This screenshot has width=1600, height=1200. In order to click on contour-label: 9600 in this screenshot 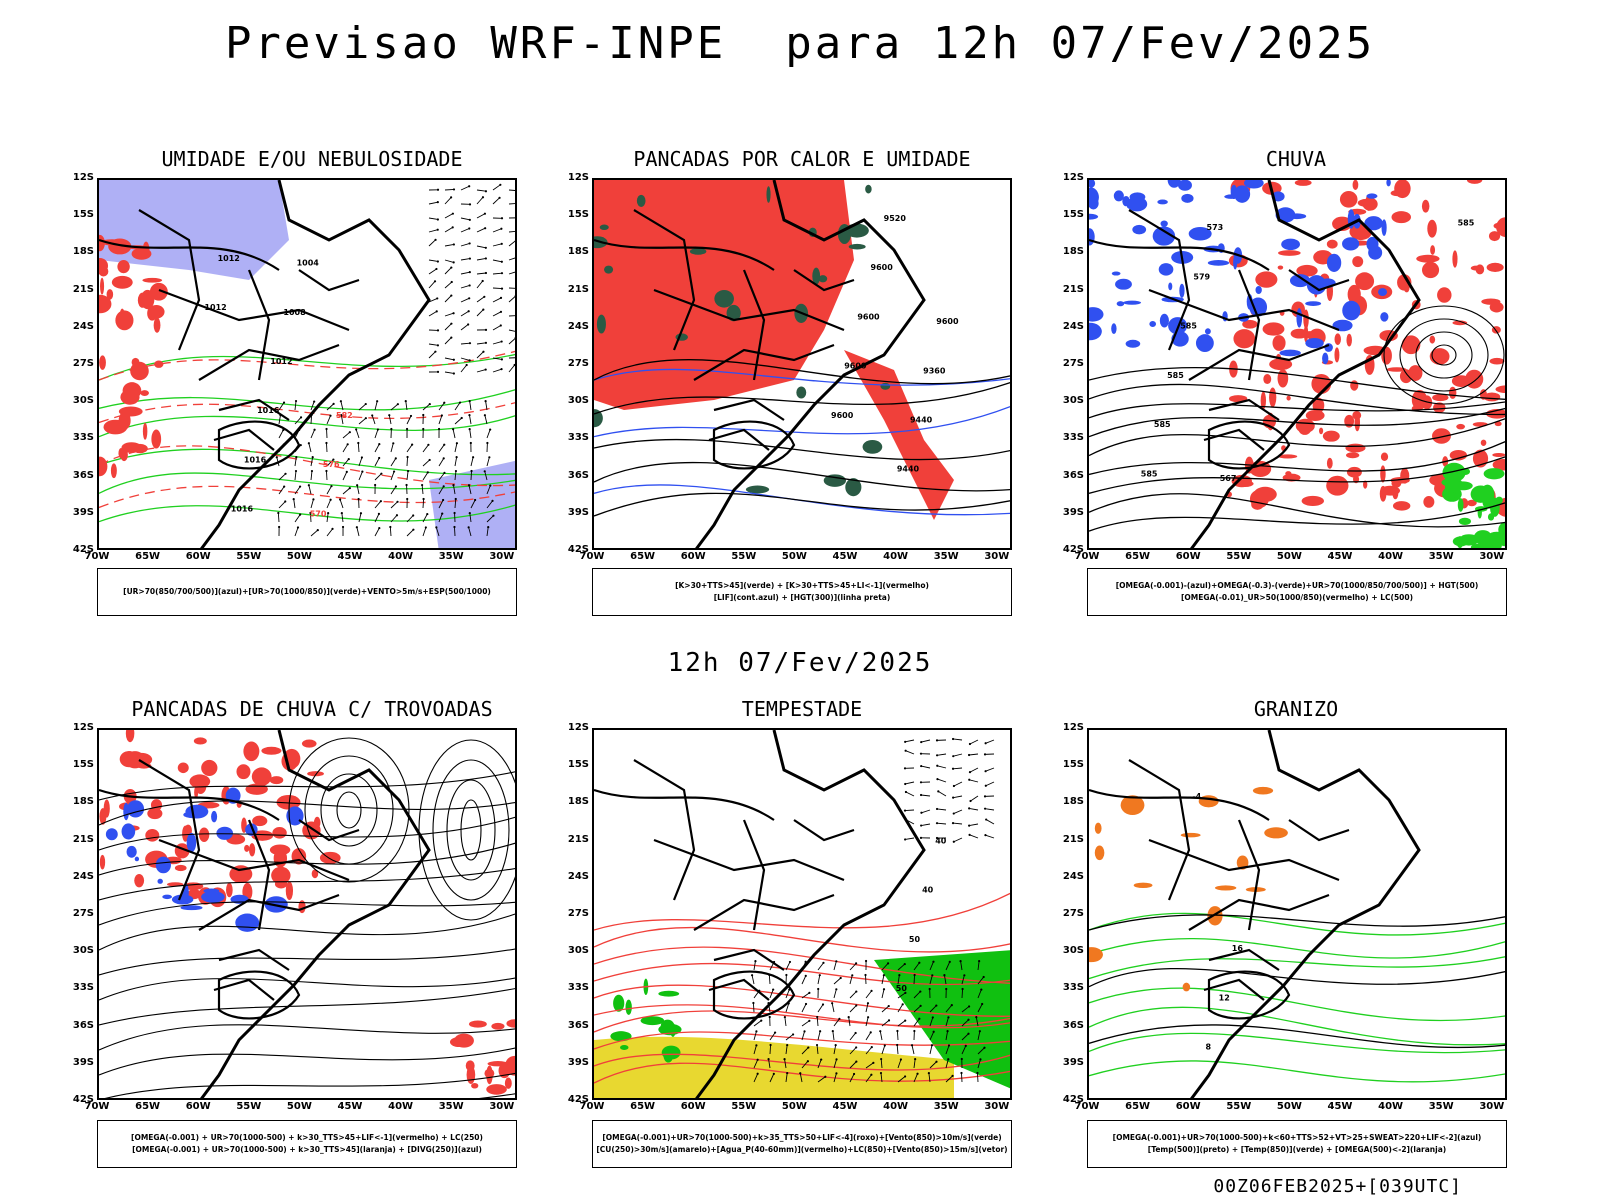, I will do `click(947, 321)`.